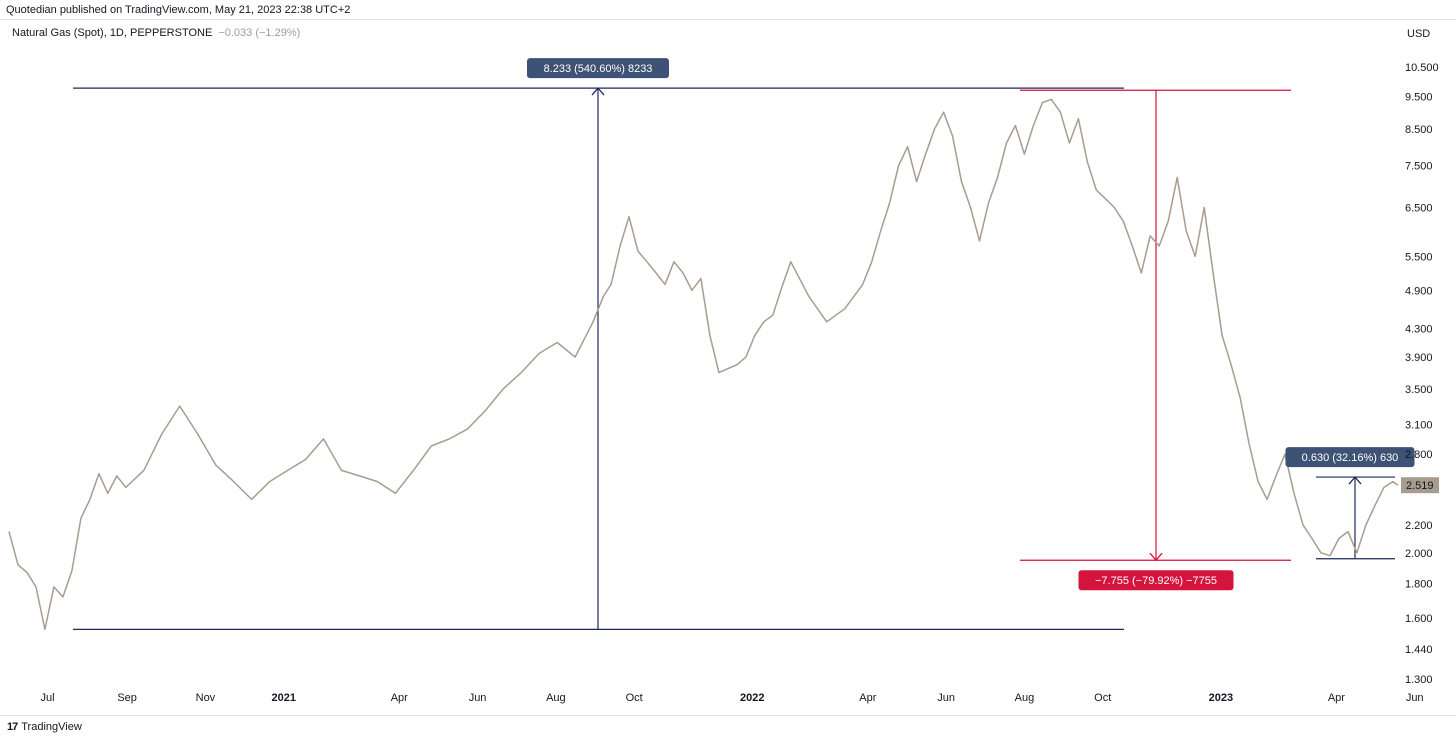  I want to click on y-tick-label: 2.200, so click(1419, 526).